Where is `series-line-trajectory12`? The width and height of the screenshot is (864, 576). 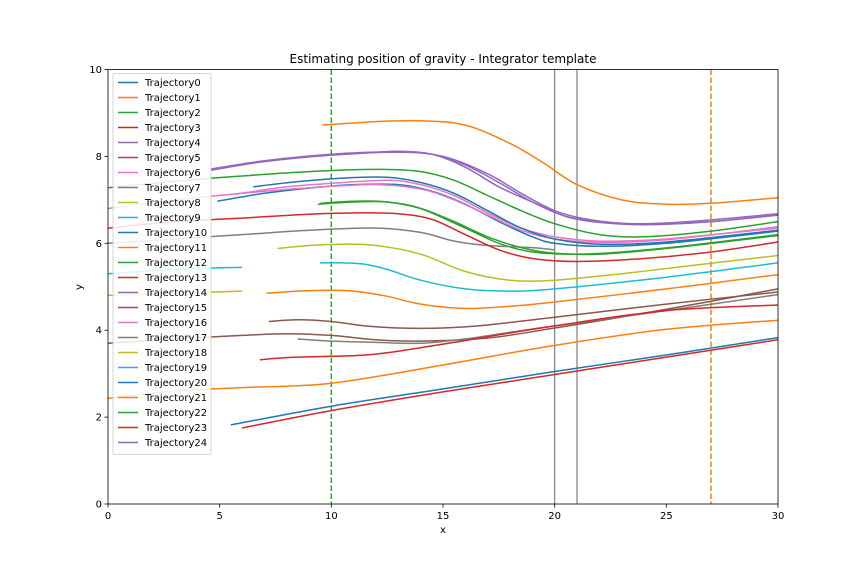 series-line-trajectory12 is located at coordinates (443, 203).